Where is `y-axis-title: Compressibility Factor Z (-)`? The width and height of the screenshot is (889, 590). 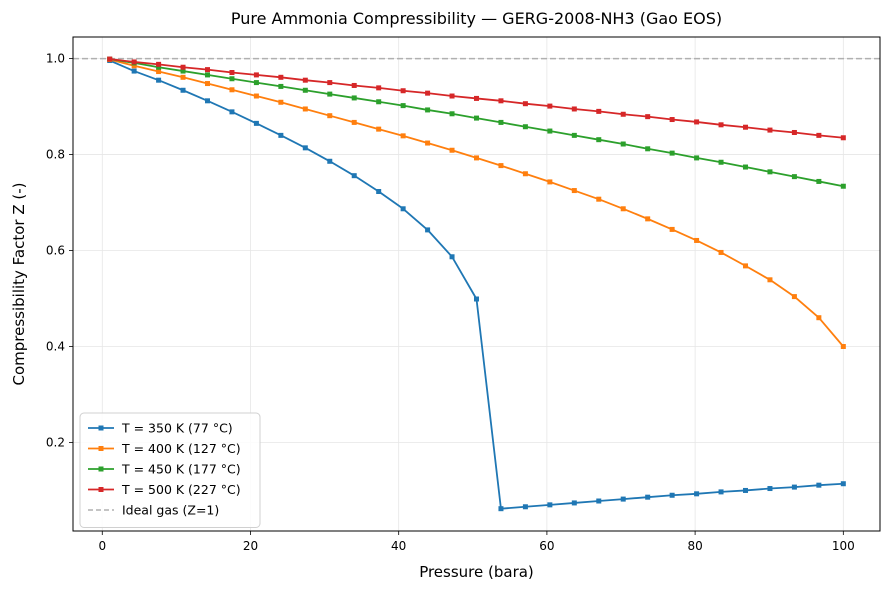 y-axis-title: Compressibility Factor Z (-) is located at coordinates (19, 283).